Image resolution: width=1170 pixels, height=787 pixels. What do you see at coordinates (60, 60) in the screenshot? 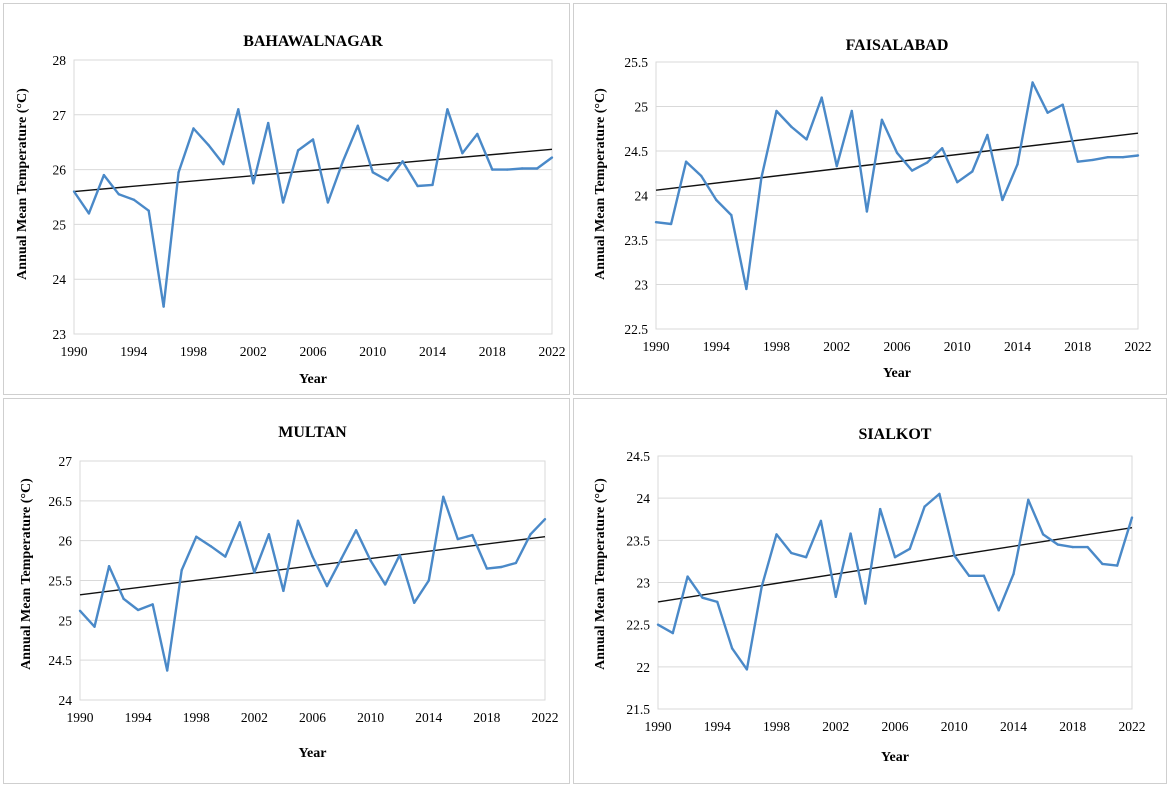
I see `y-tick-label: 28` at bounding box center [60, 60].